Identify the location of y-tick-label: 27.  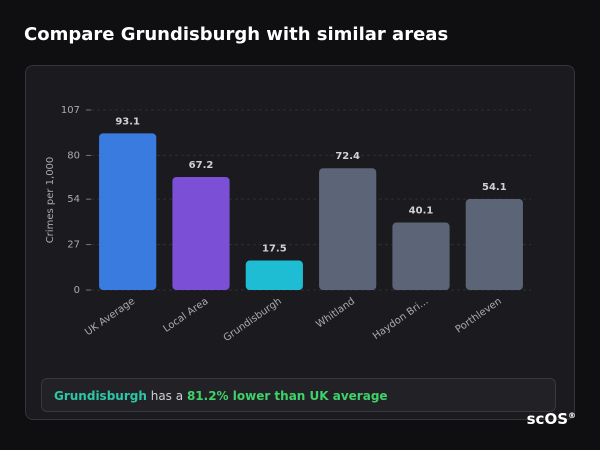
(73, 245).